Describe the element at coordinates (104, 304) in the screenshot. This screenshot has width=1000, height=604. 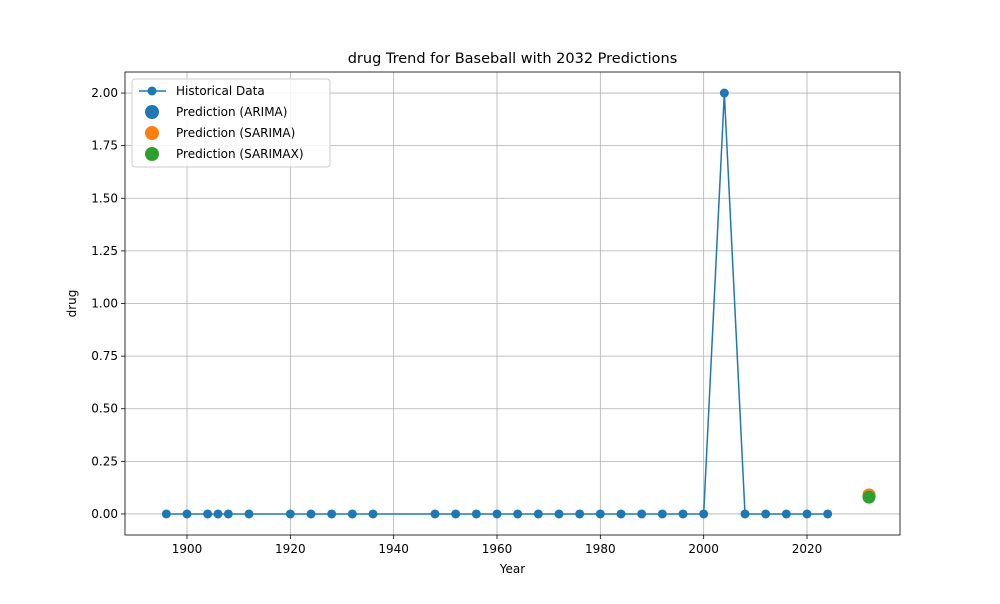
I see `y-tick-label: 1.00` at that location.